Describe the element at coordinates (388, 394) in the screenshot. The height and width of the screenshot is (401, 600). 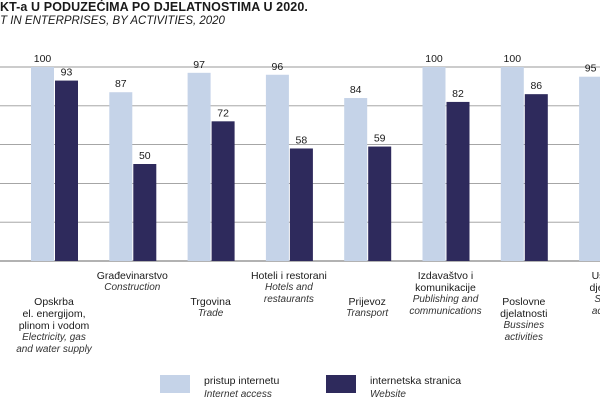
I see `legend-label-en: Website` at that location.